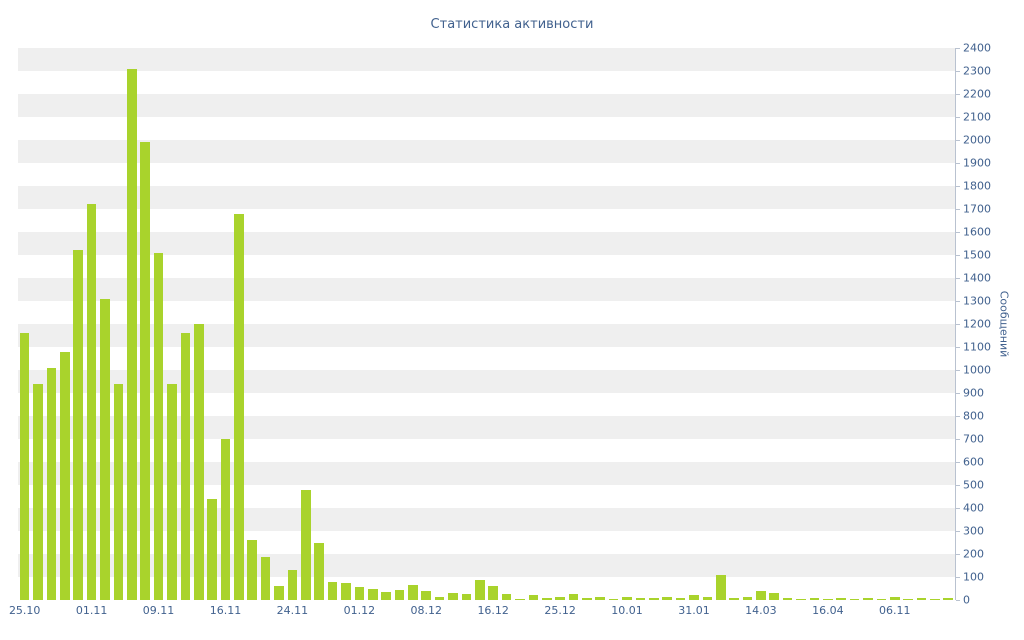 This screenshot has width=1024, height=640. What do you see at coordinates (977, 117) in the screenshot?
I see `y-axis-tick-label: 2100` at bounding box center [977, 117].